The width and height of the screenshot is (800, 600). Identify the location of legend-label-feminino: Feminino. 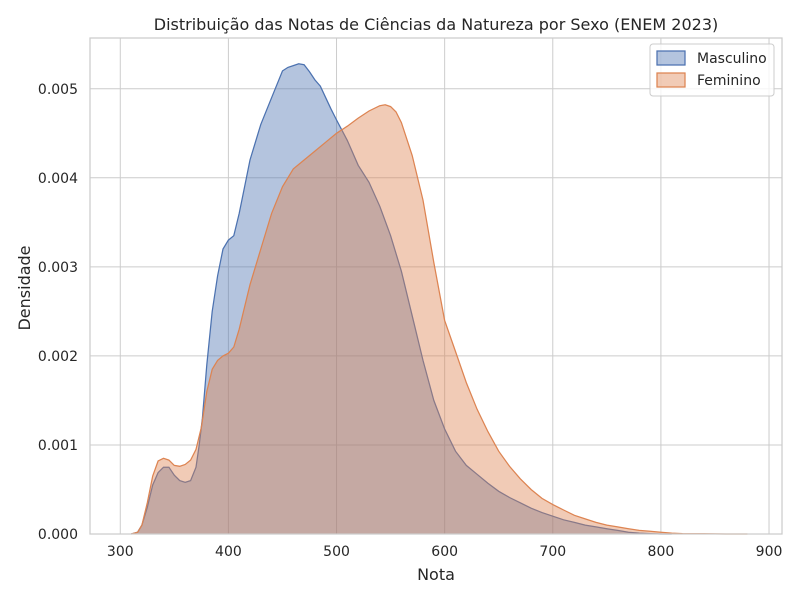
(729, 81).